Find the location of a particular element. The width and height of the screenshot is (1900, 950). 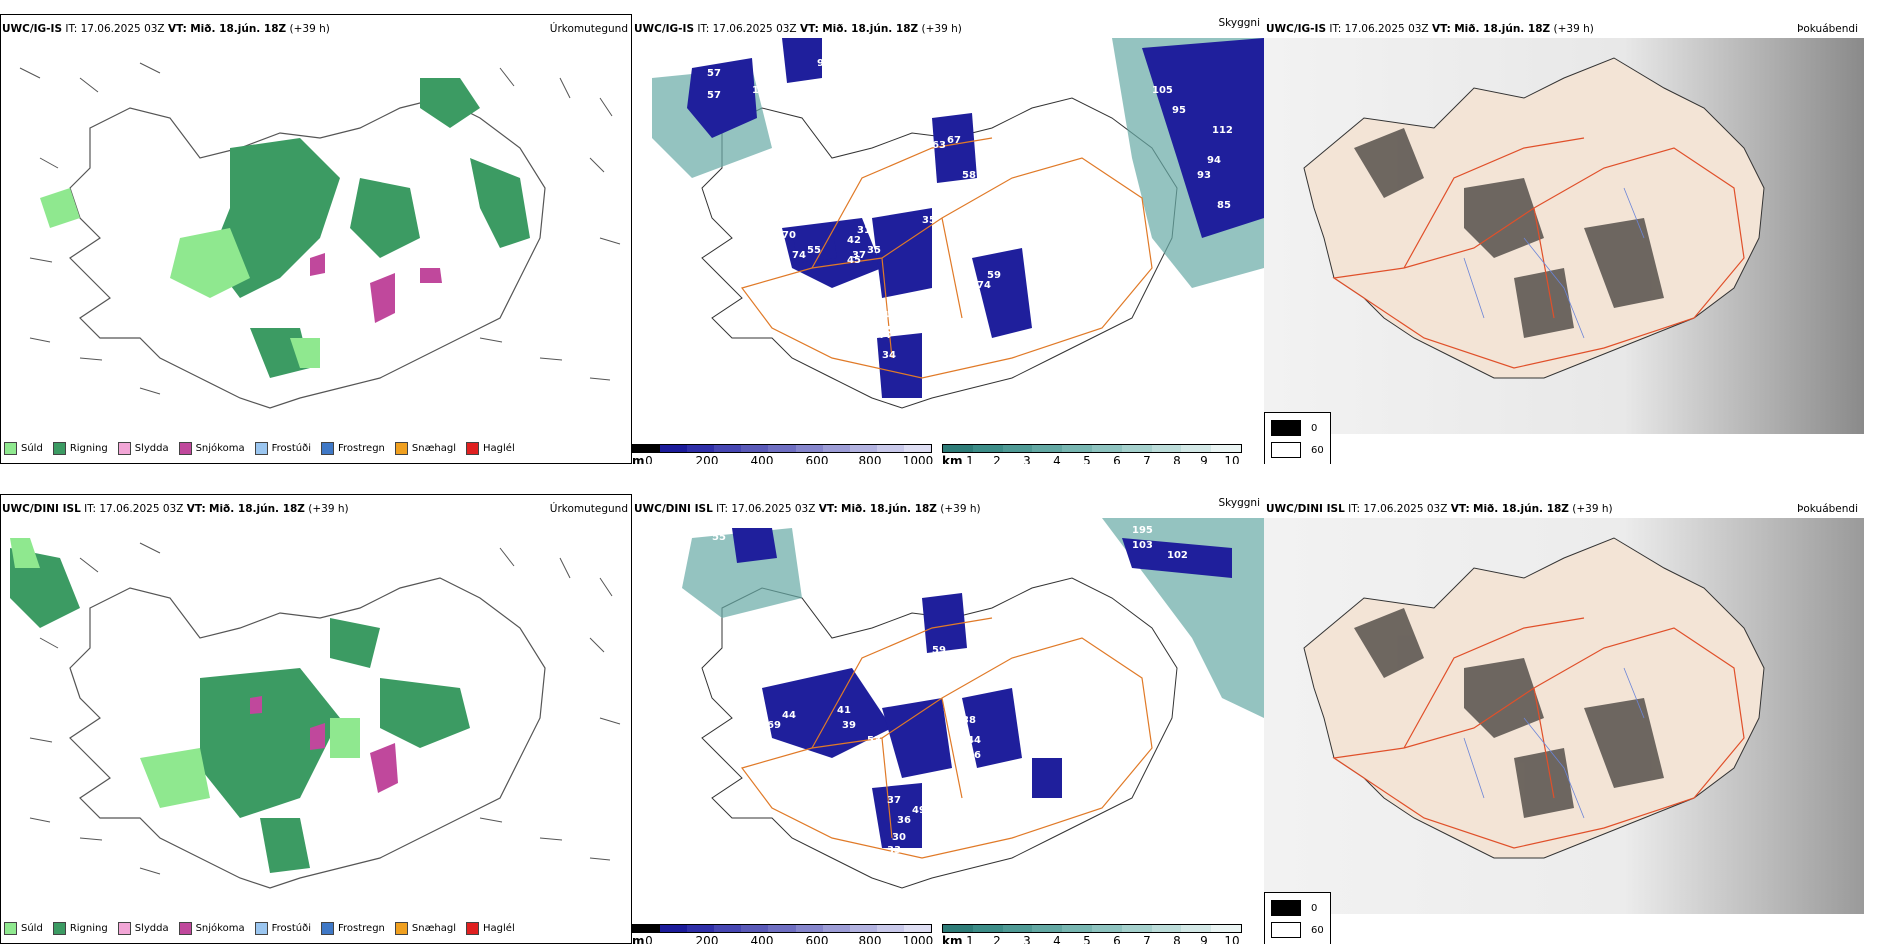

visibility-number: 49 is located at coordinates (919, 810).